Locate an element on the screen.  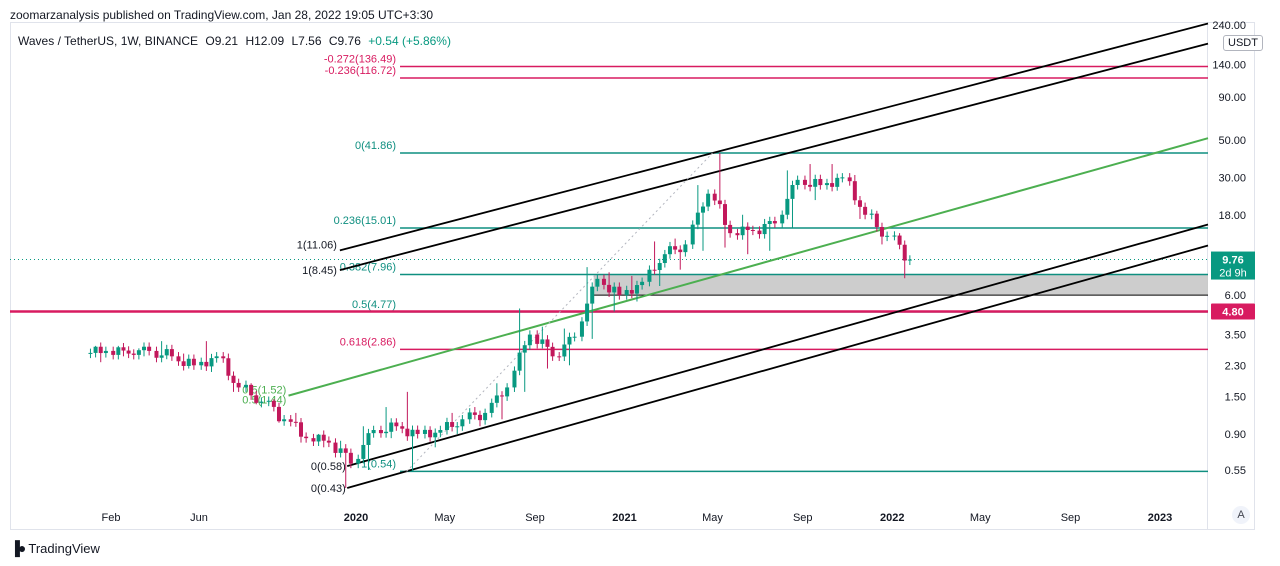
change-value: +0.54 (+5.86%) is located at coordinates (409, 41).